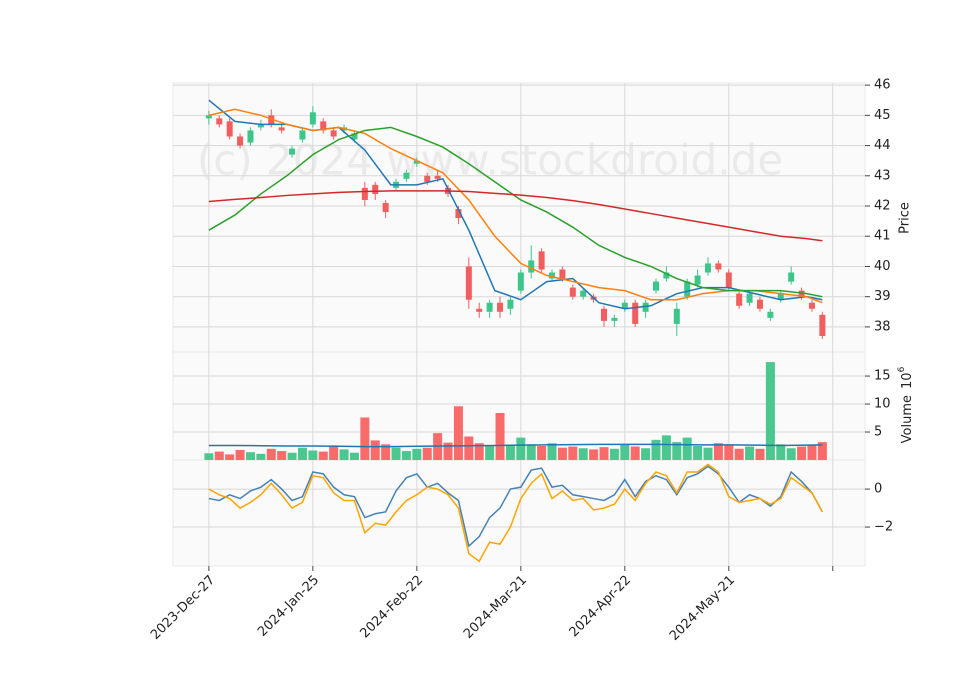 This screenshot has width=960, height=690. Describe the element at coordinates (183, 608) in the screenshot. I see `x-tick-label: 2023-Dec-27` at that location.